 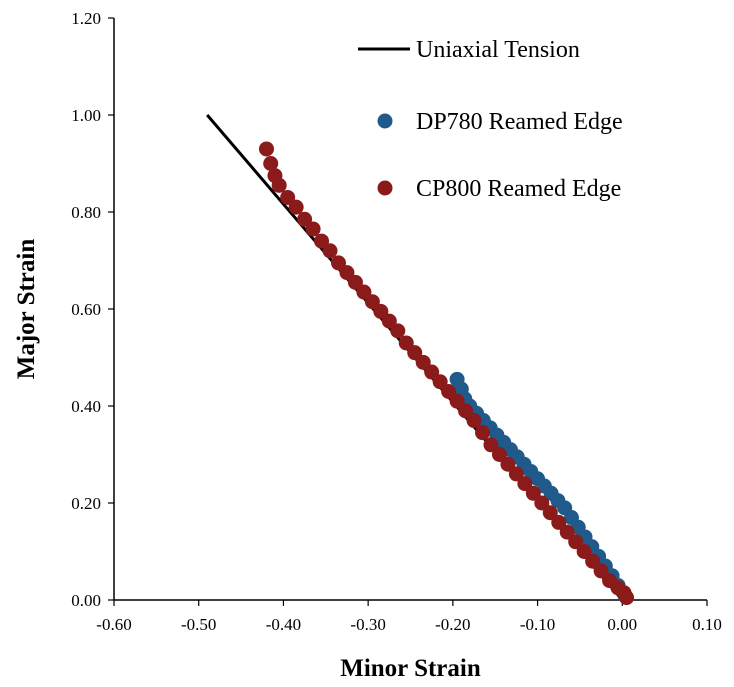 I want to click on y-tick-label: 1.00, so click(x=86, y=115).